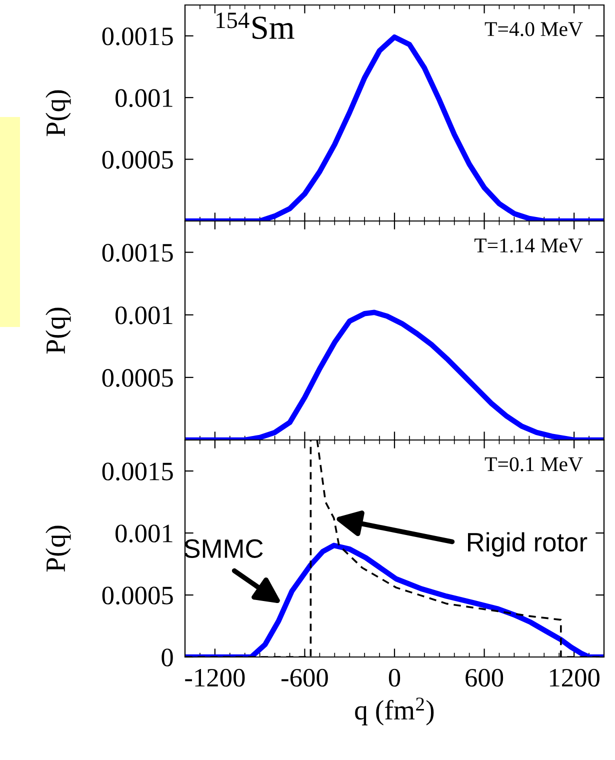 The width and height of the screenshot is (615, 760). What do you see at coordinates (223, 548) in the screenshot?
I see `annotation: SMMC` at bounding box center [223, 548].